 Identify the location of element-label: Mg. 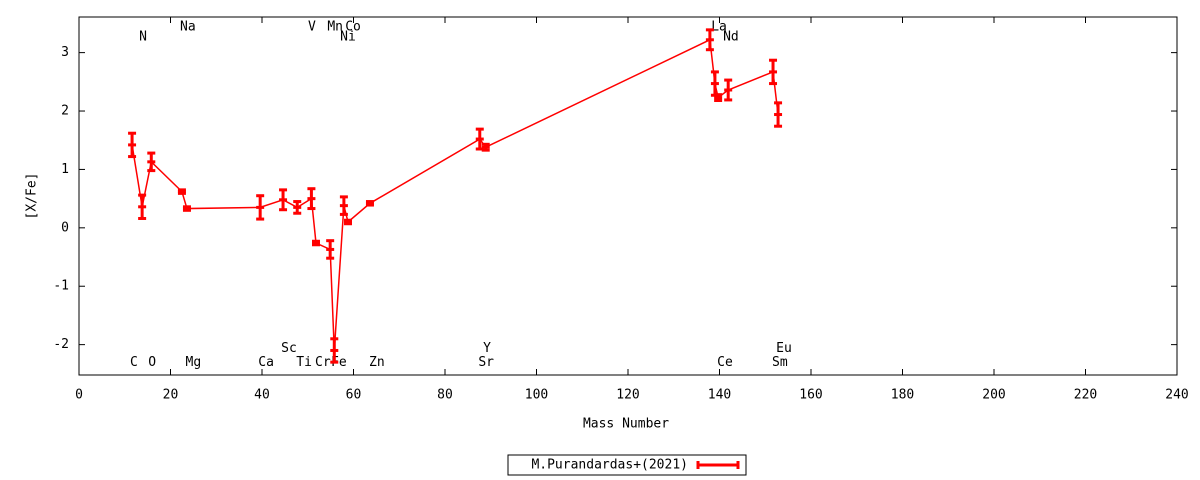
(194, 362).